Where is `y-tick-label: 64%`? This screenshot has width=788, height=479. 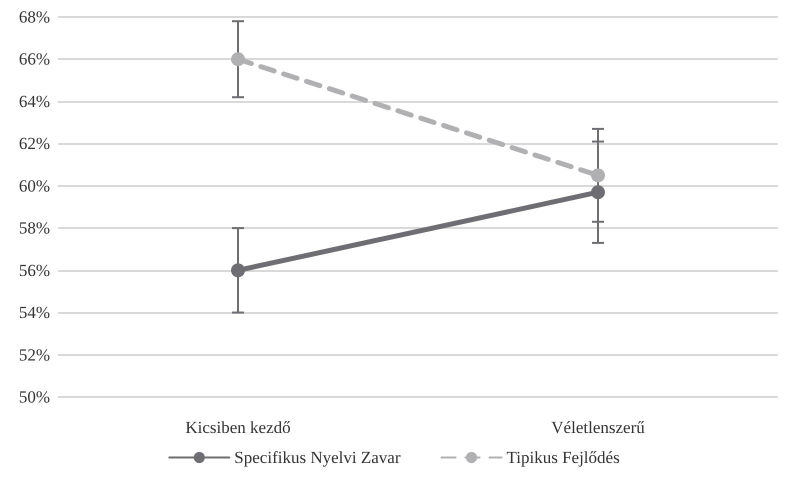
y-tick-label: 64% is located at coordinates (34, 101).